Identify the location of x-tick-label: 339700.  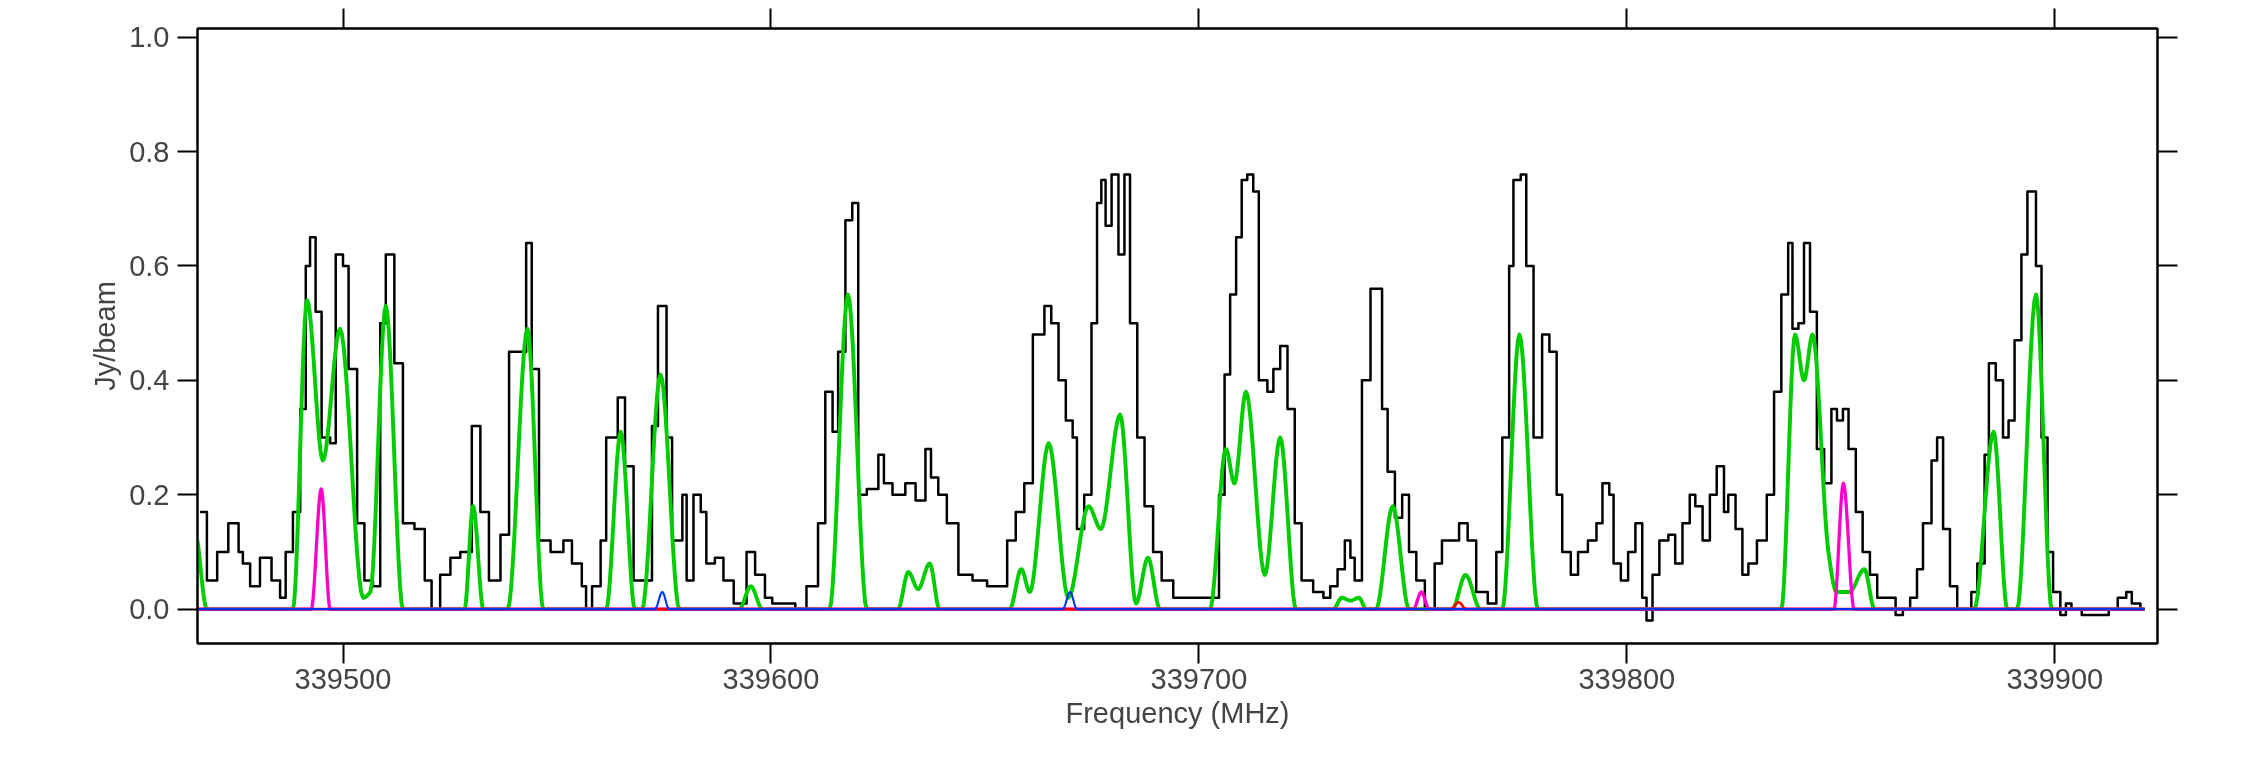
(1199, 678).